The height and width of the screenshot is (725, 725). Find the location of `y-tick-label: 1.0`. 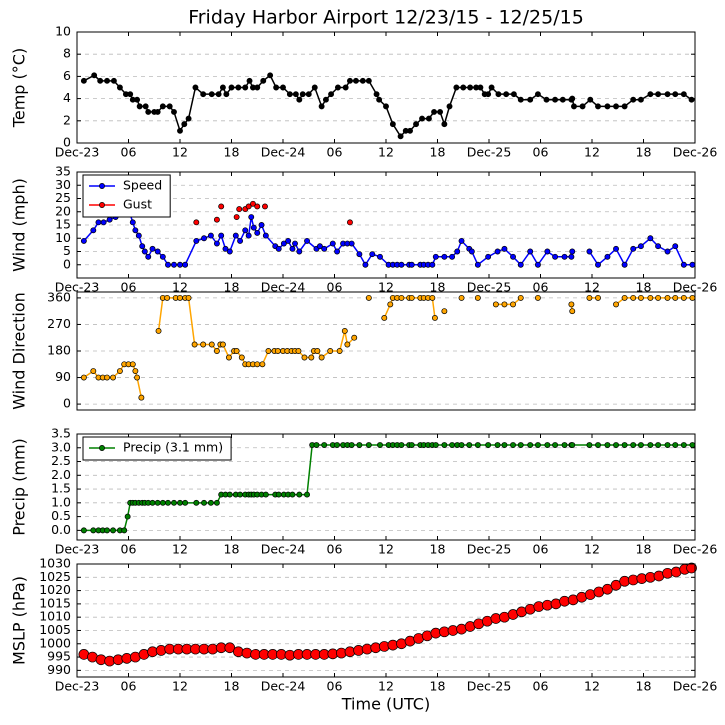

y-tick-label: 1.0 is located at coordinates (61, 501).